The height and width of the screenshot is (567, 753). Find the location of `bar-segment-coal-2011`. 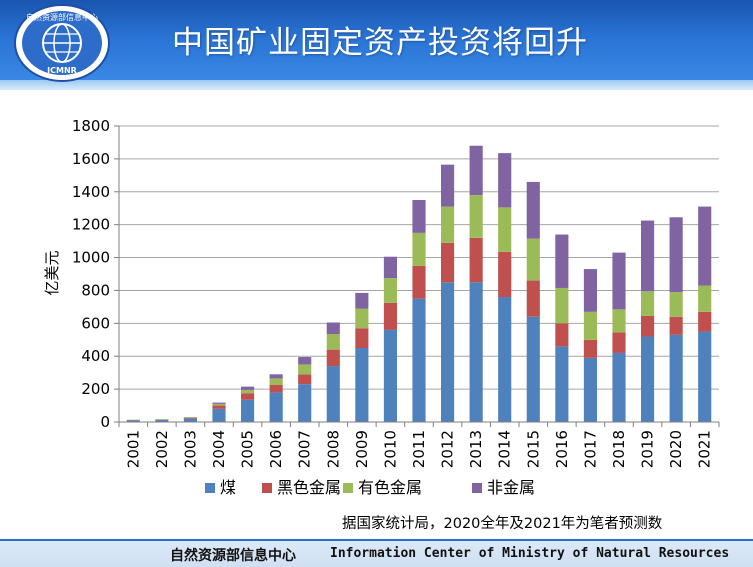

bar-segment-coal-2011 is located at coordinates (418, 360).